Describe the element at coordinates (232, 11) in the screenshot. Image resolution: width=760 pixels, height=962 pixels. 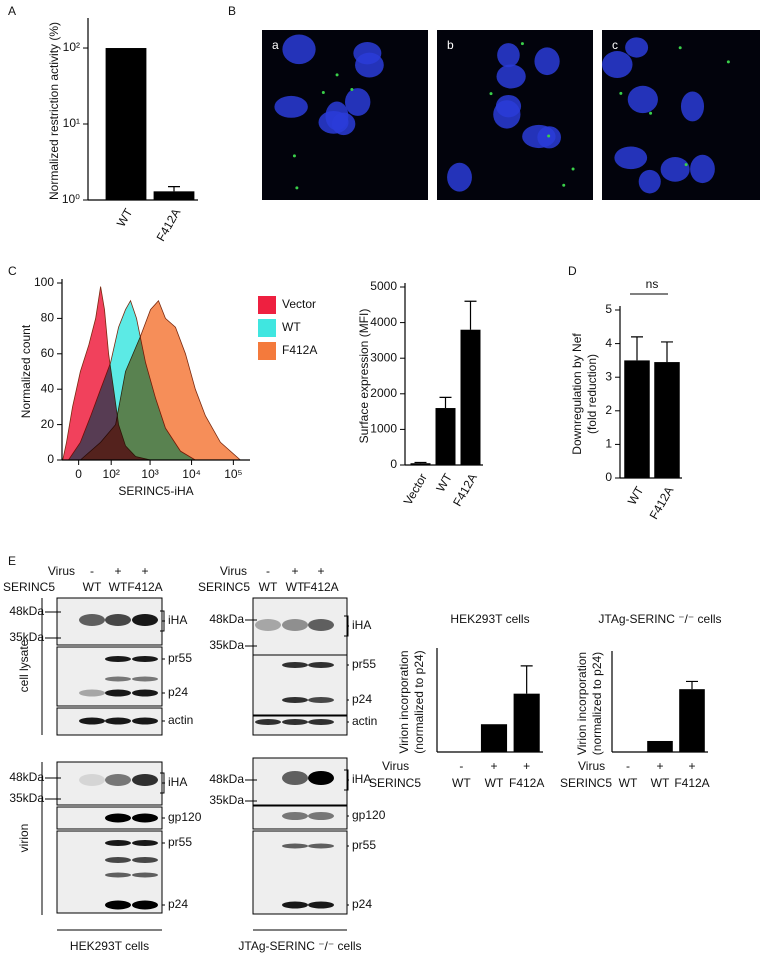
I see `panel-label: B` at that location.